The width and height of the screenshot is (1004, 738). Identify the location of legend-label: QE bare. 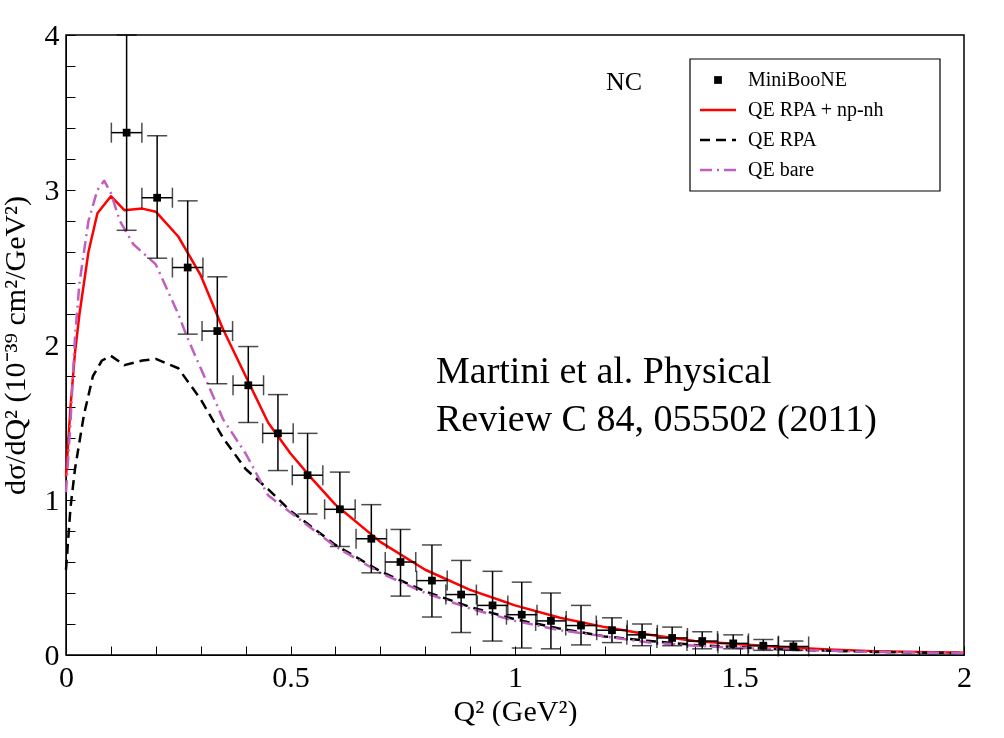
(781, 169).